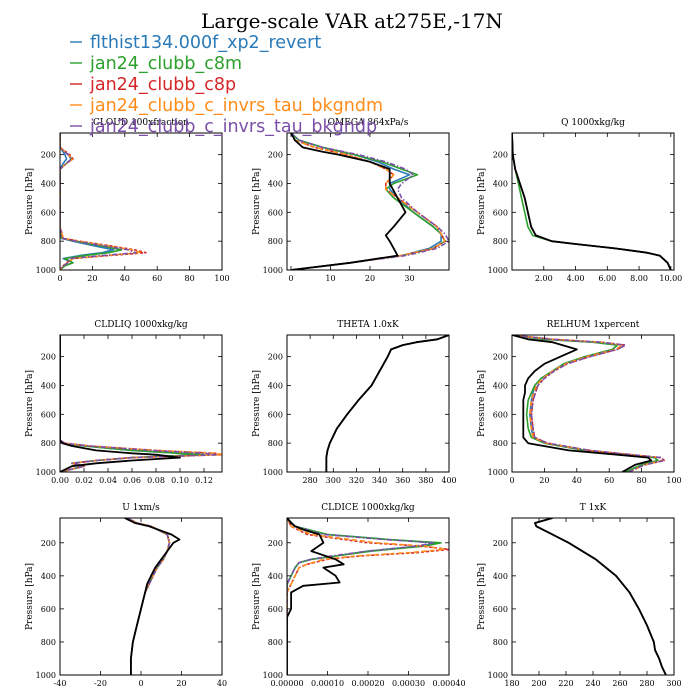 The height and width of the screenshot is (700, 700). Describe the element at coordinates (448, 480) in the screenshot. I see `x-tick-label: 400` at that location.